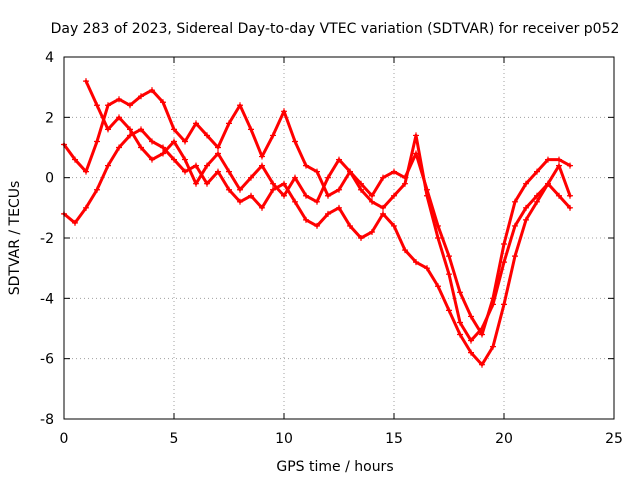 The width and height of the screenshot is (640, 480). Describe the element at coordinates (15, 238) in the screenshot. I see `y-axis-label: SDTVAR / TECUs` at that location.